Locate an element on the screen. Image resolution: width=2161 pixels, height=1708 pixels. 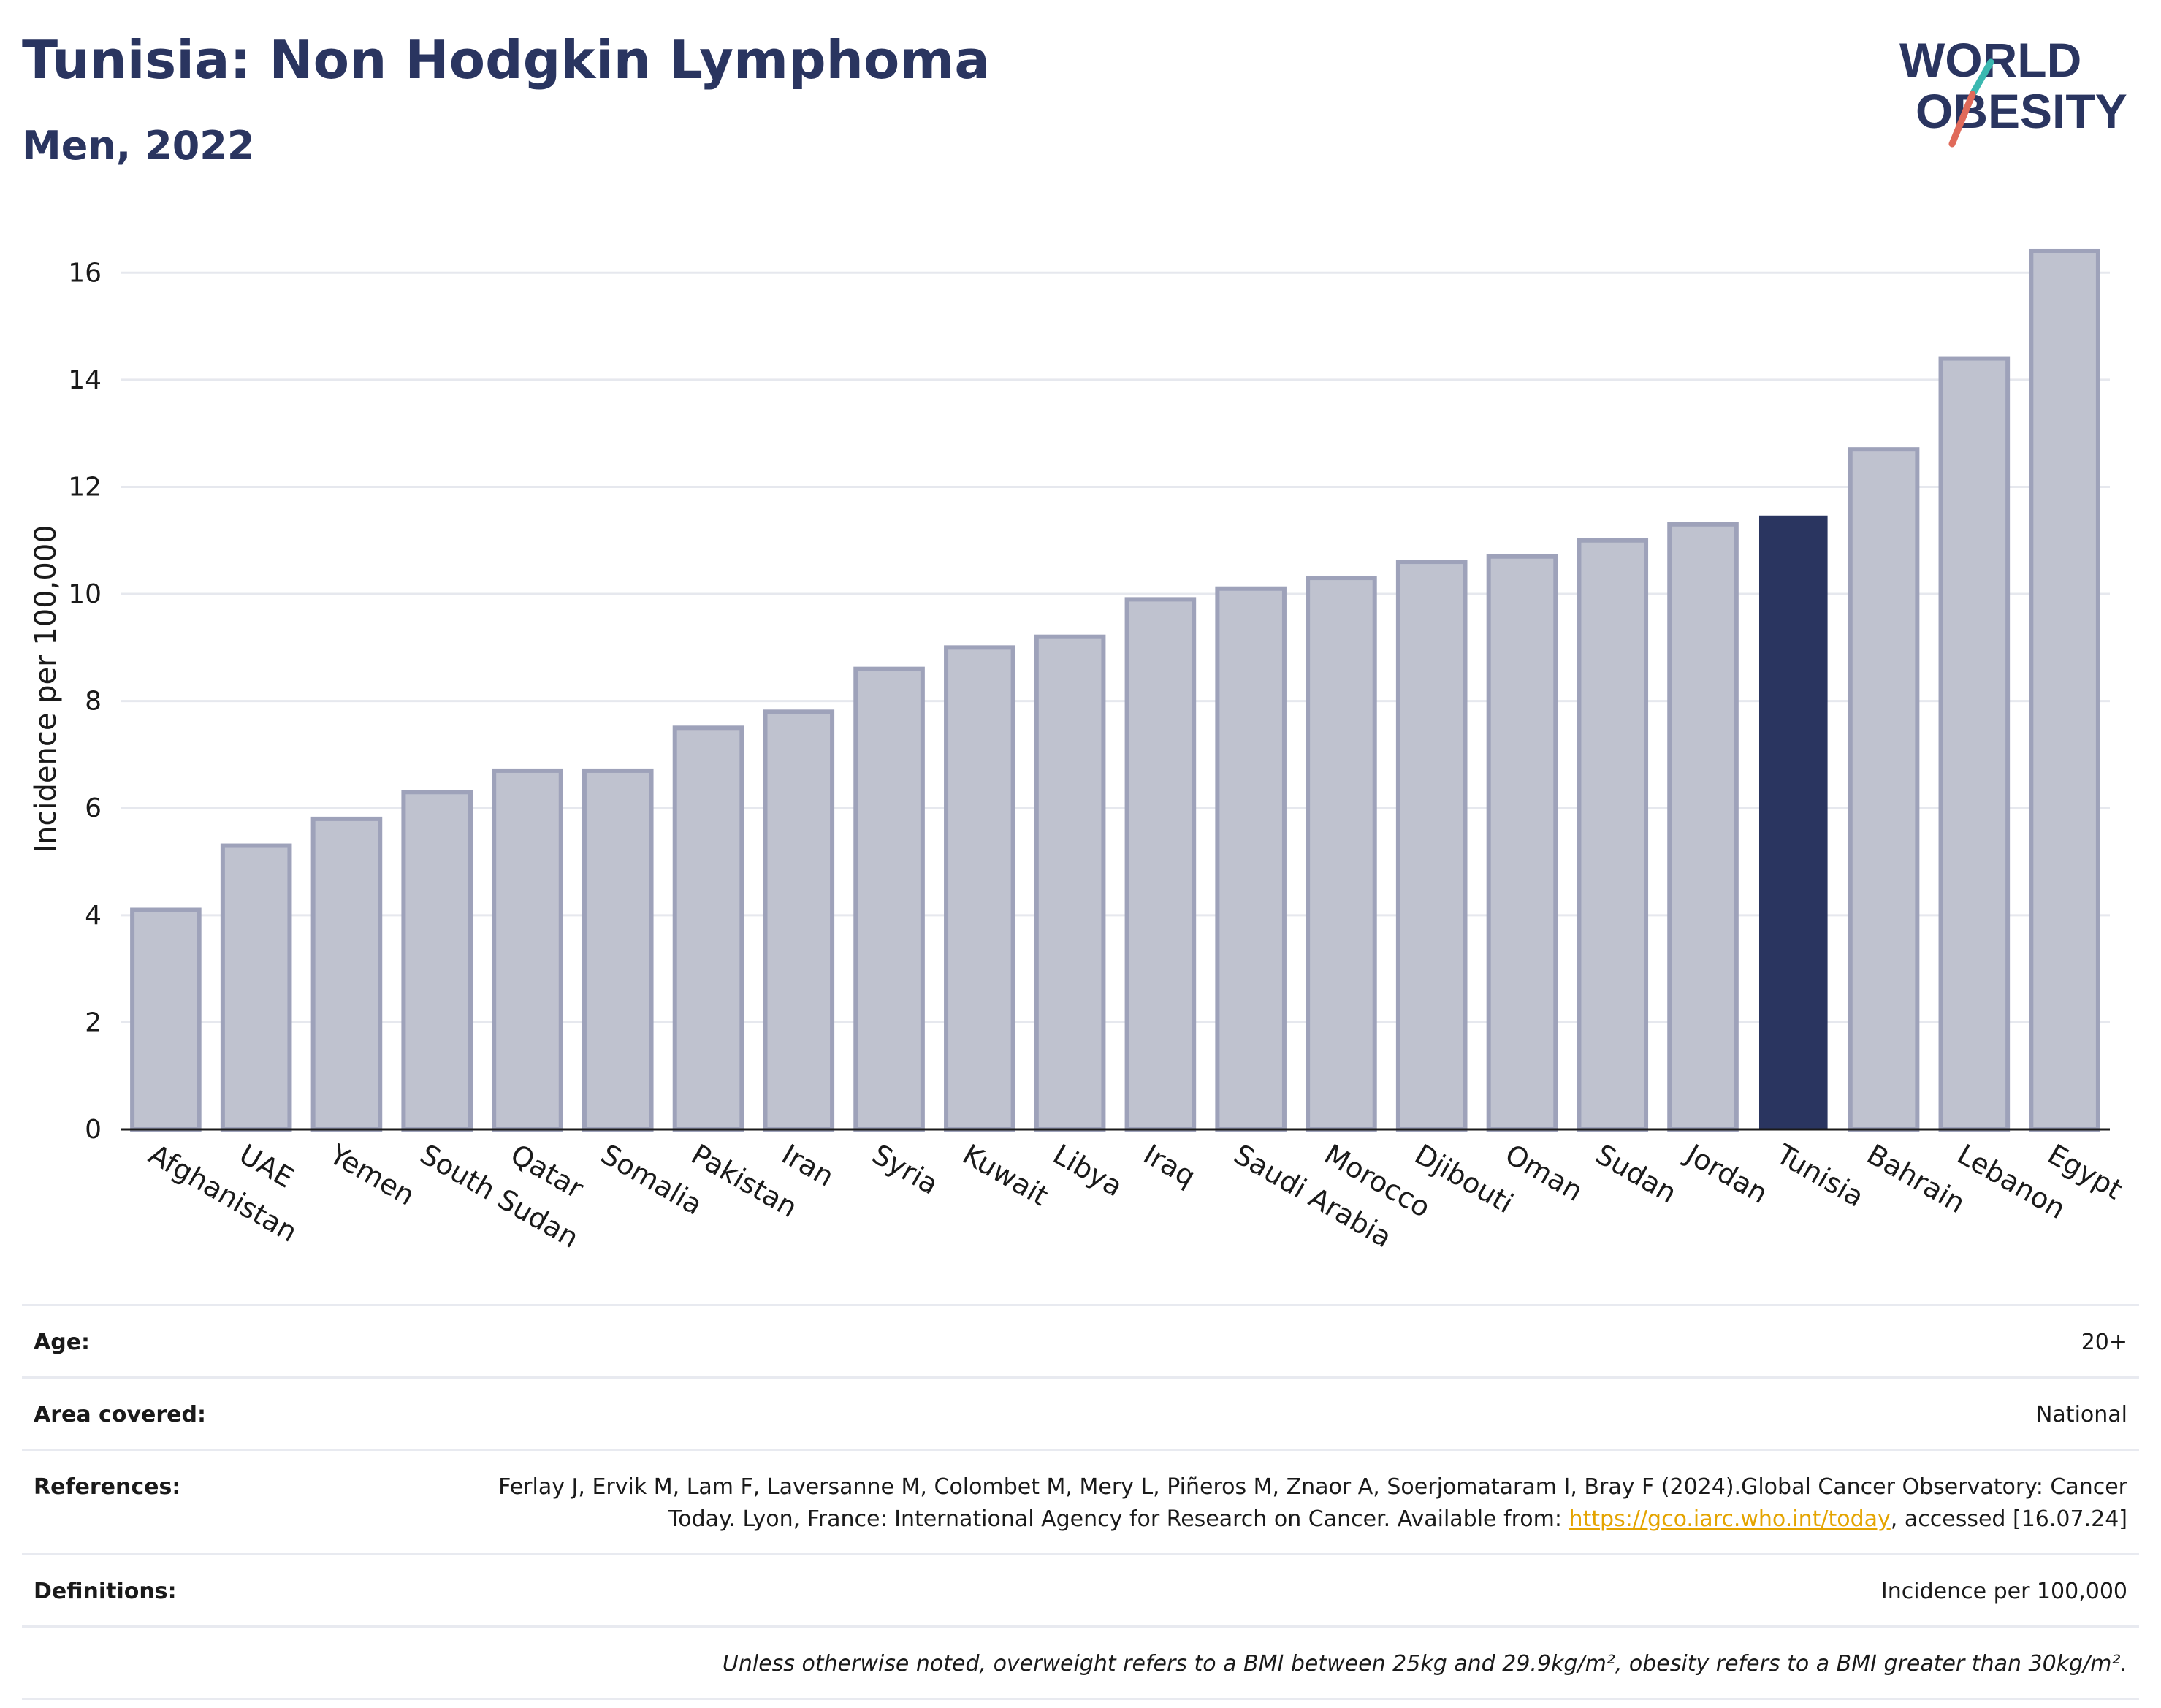
definitions-label: Definitions: is located at coordinates (105, 1592).